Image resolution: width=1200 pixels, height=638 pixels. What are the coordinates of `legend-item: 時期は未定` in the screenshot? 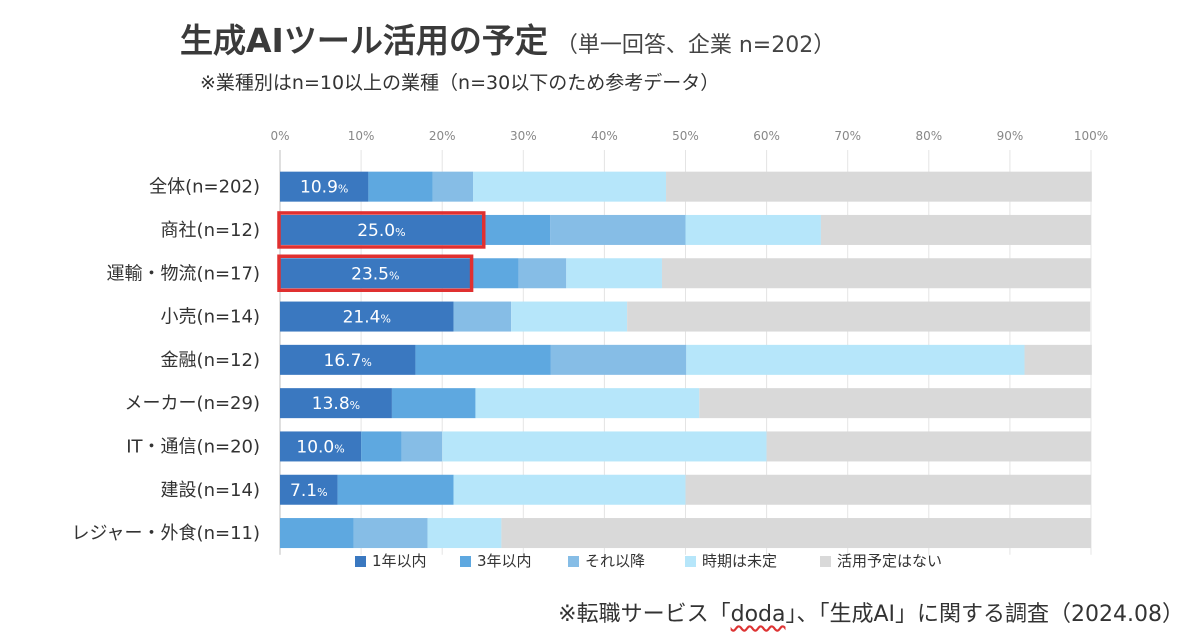 It's located at (731, 561).